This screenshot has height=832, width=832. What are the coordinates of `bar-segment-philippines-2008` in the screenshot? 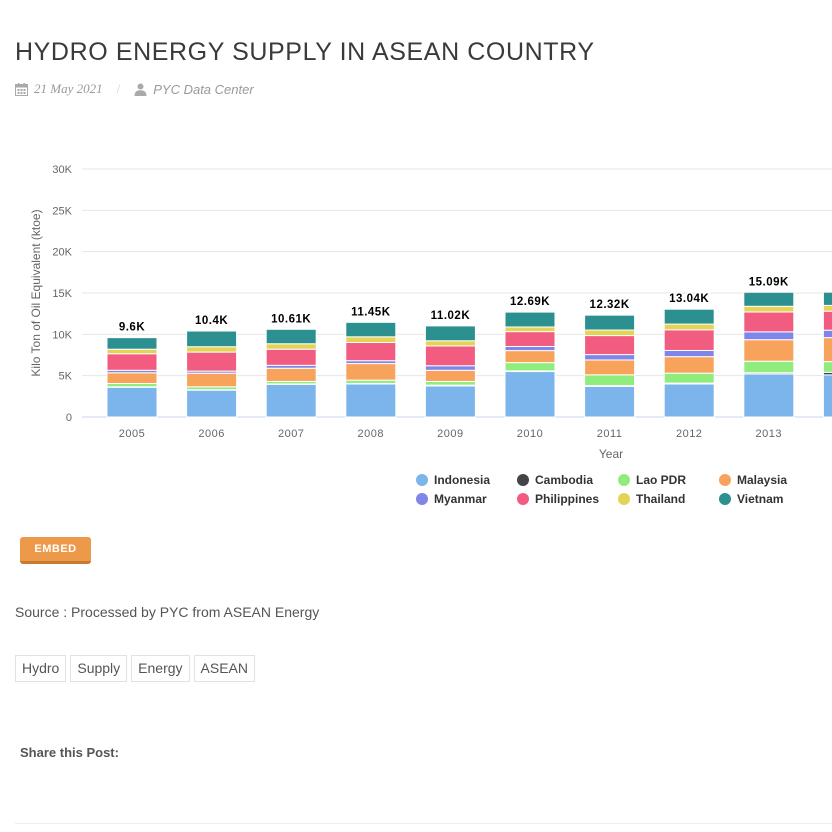 It's located at (371, 352).